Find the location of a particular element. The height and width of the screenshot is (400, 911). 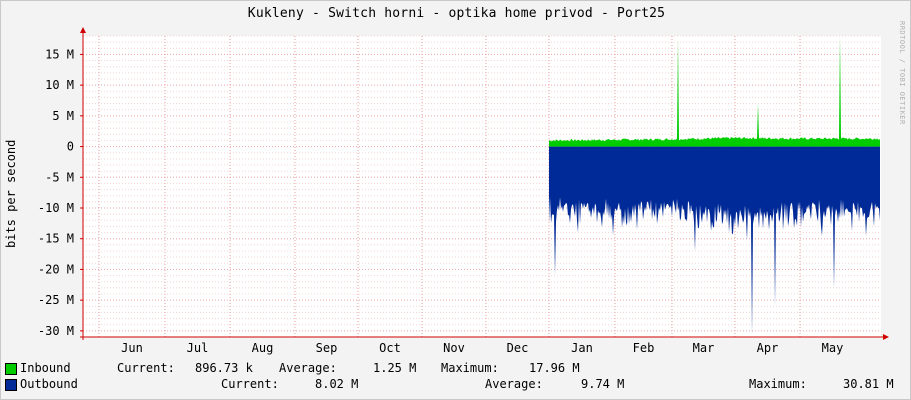

x-tick-label: Oct is located at coordinates (390, 348).